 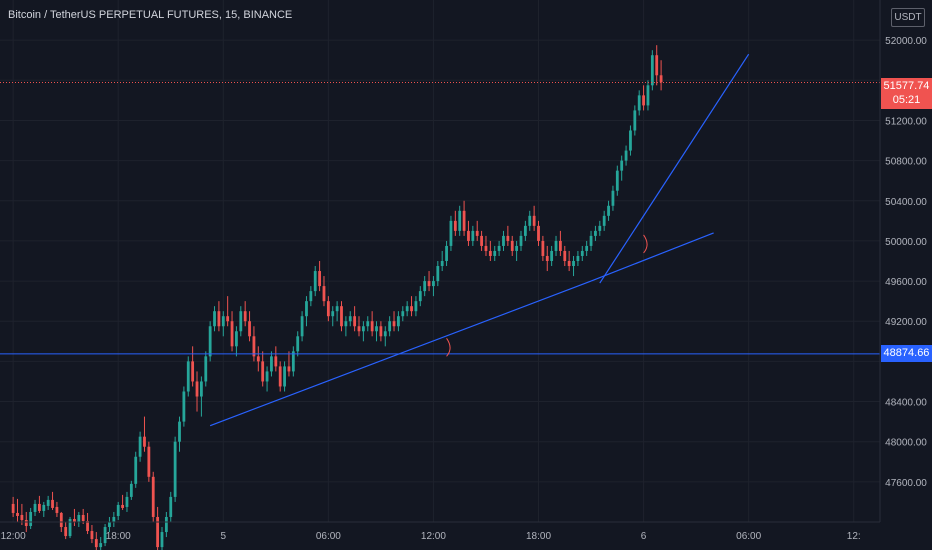 What do you see at coordinates (908, 17) in the screenshot?
I see `currency-unit-button: USDT` at bounding box center [908, 17].